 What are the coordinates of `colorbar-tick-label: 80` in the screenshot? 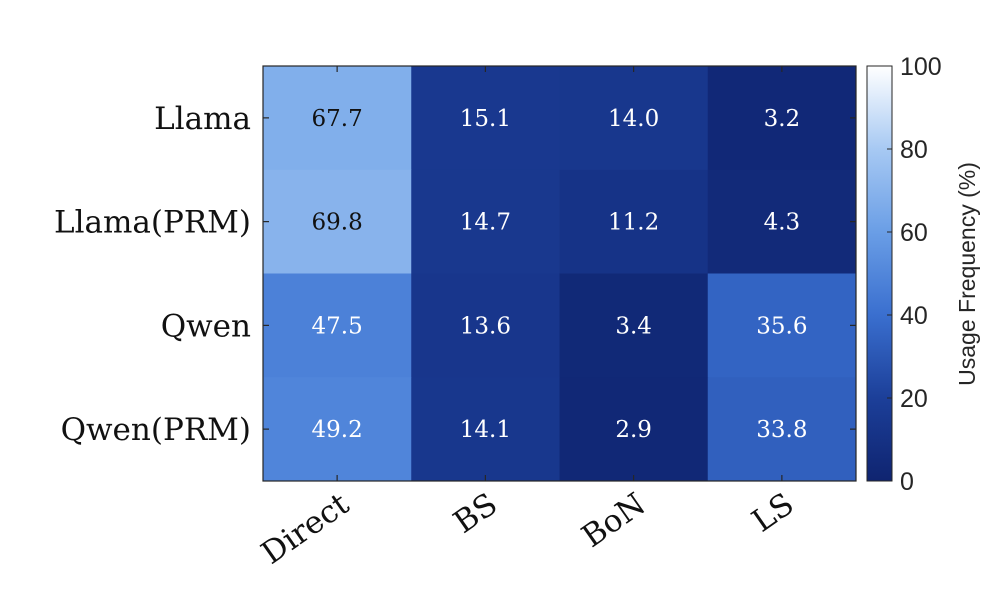 It's located at (914, 150).